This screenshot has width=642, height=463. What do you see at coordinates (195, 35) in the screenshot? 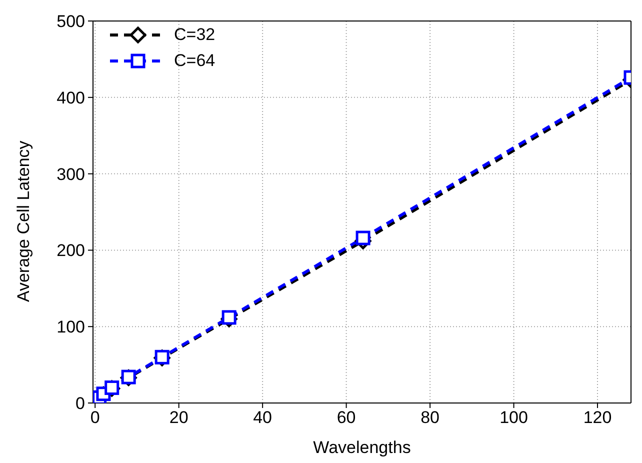
I see `legend-label: C=32` at bounding box center [195, 35].